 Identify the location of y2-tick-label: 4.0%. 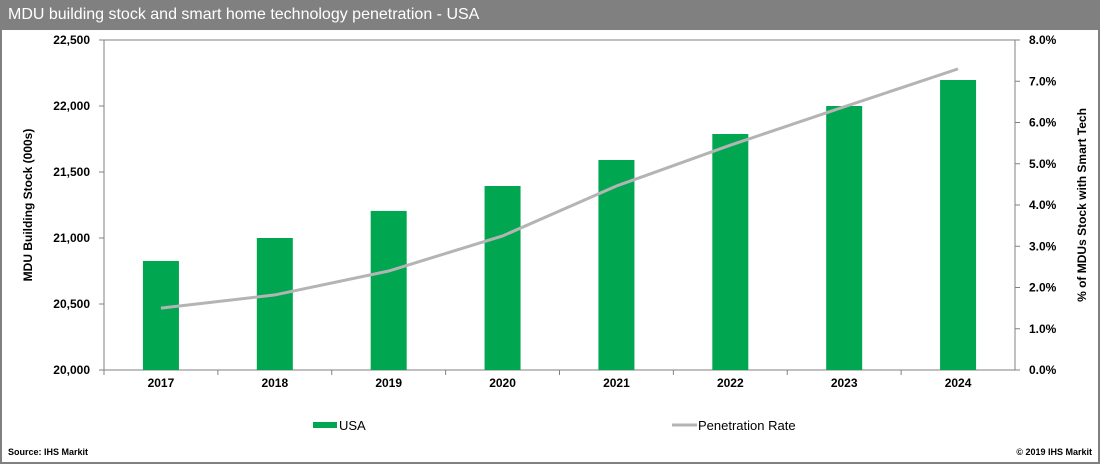
(1043, 205).